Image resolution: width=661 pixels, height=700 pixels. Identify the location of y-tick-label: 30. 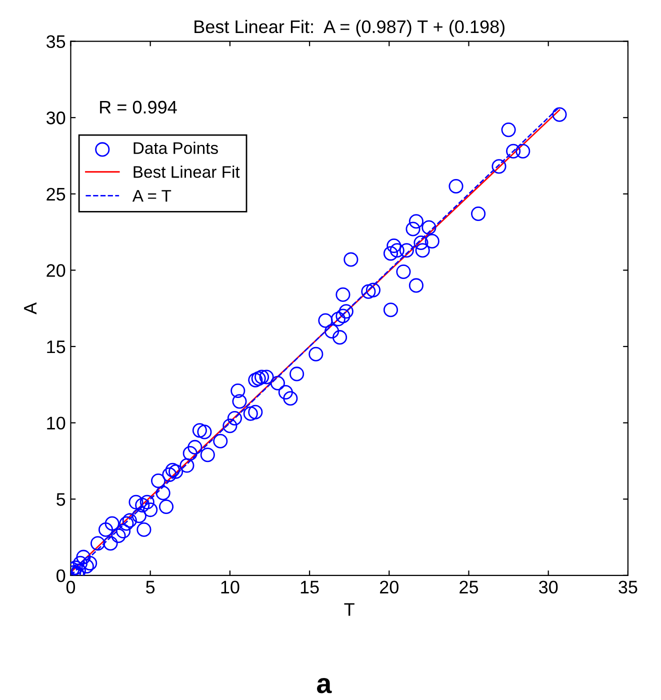
(56, 118).